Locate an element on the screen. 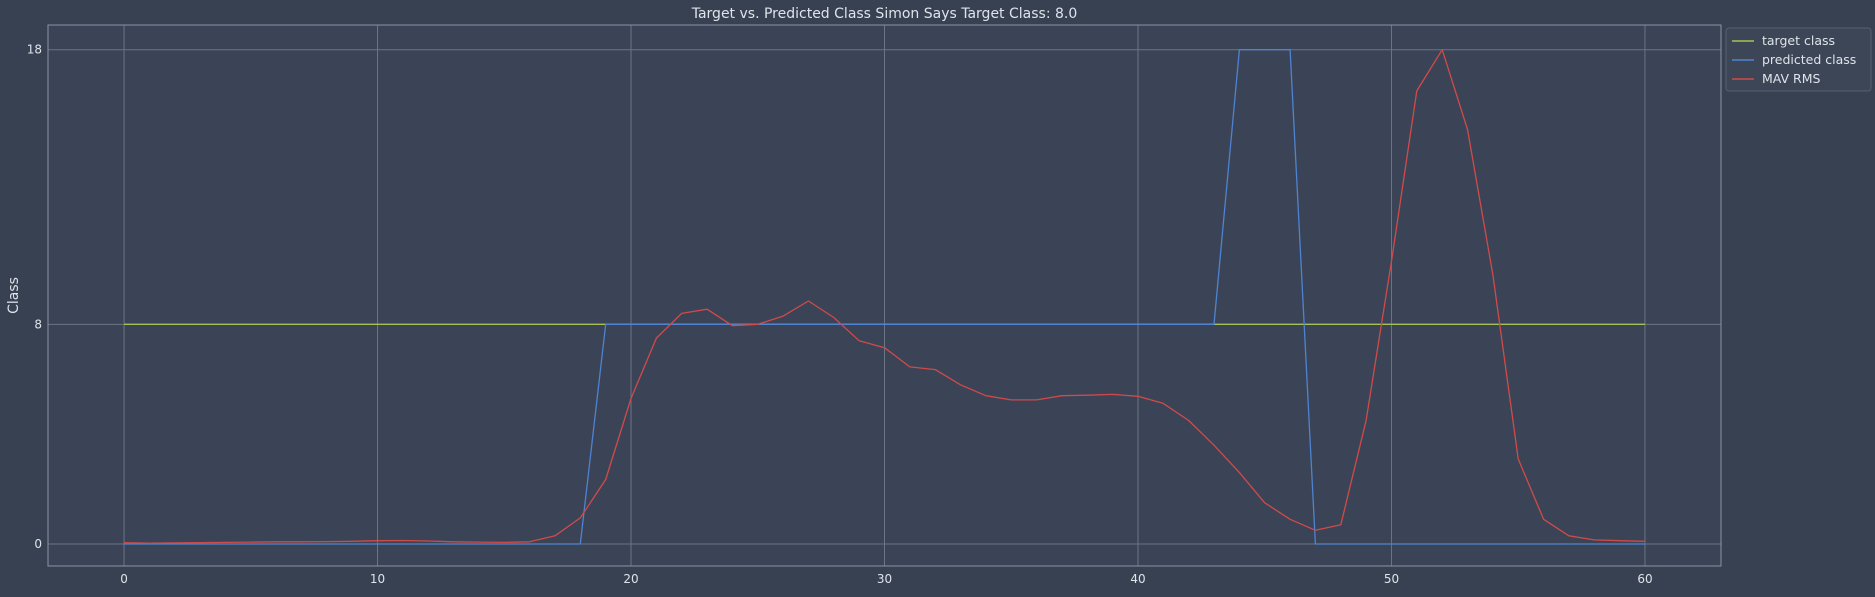  x-tick-label: 20 is located at coordinates (630, 579).